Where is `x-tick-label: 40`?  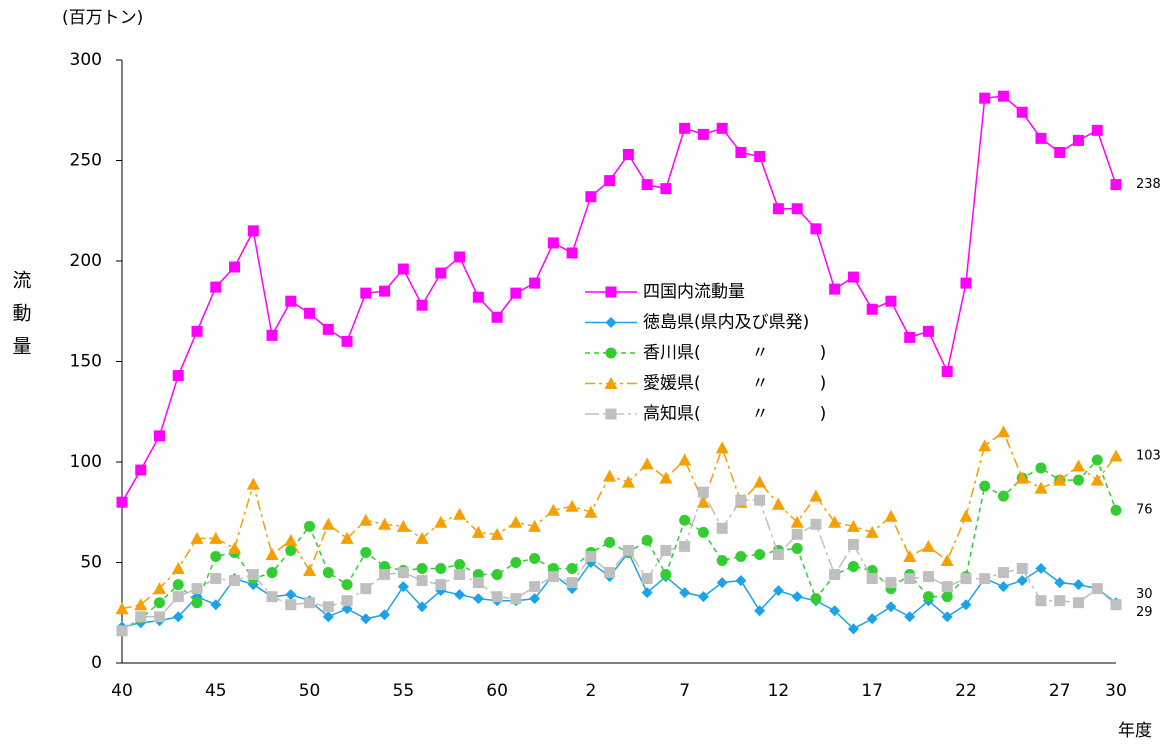
x-tick-label: 40 is located at coordinates (122, 691).